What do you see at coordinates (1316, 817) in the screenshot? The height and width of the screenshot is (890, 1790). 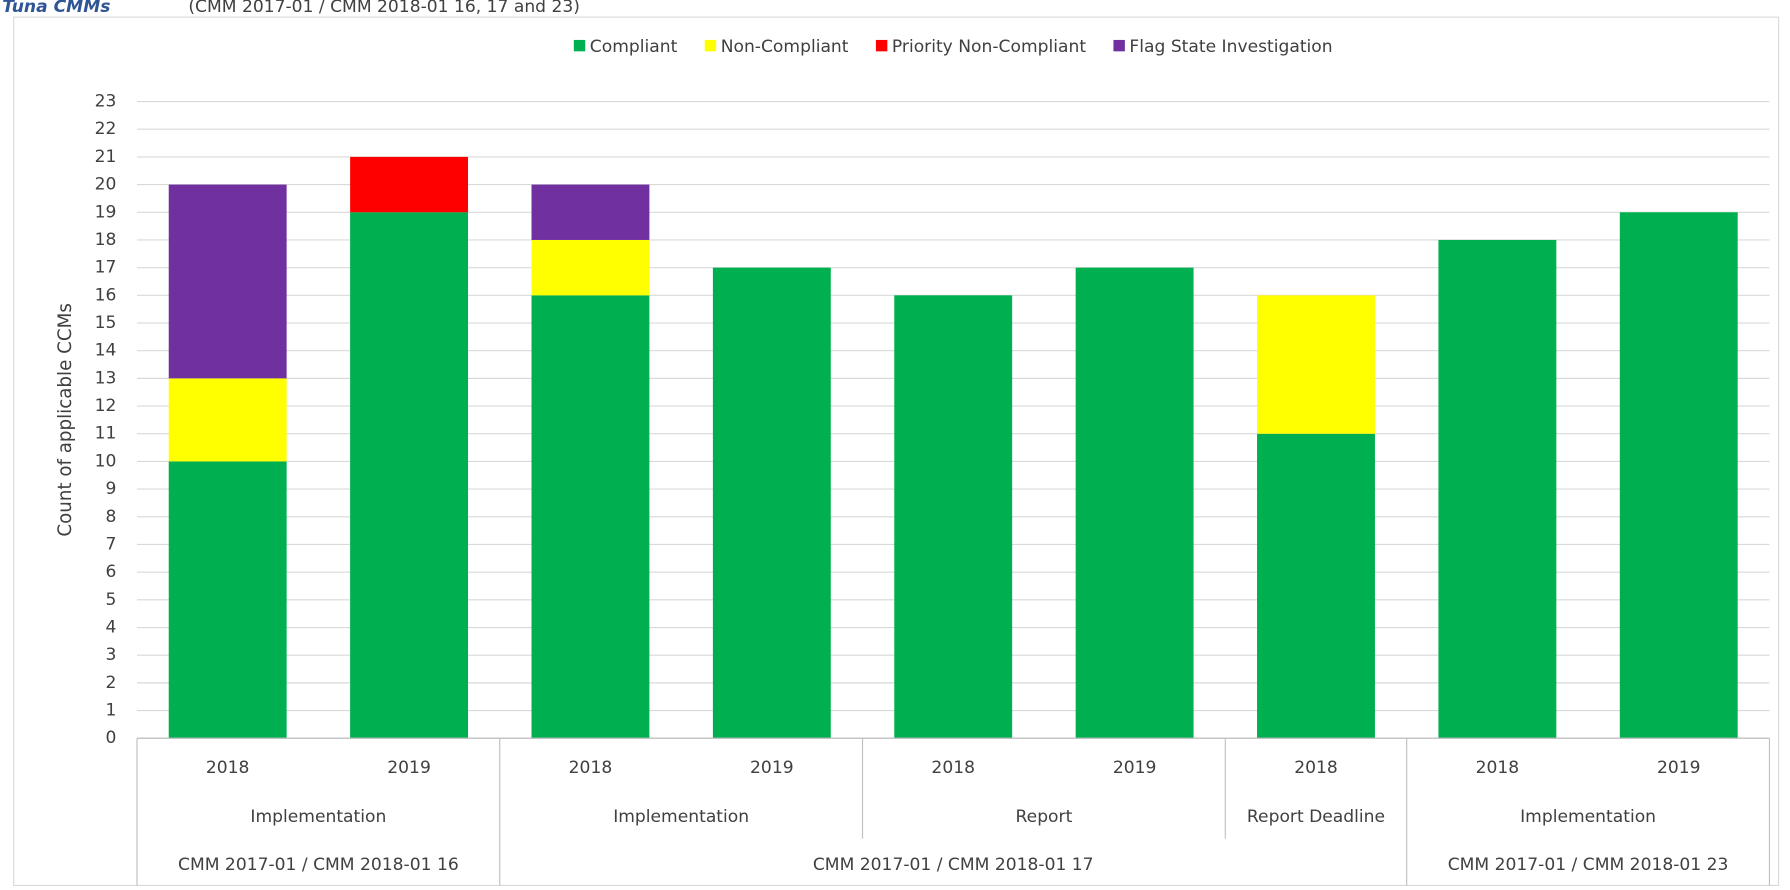 I see `subgroup-label: Report Deadline` at bounding box center [1316, 817].